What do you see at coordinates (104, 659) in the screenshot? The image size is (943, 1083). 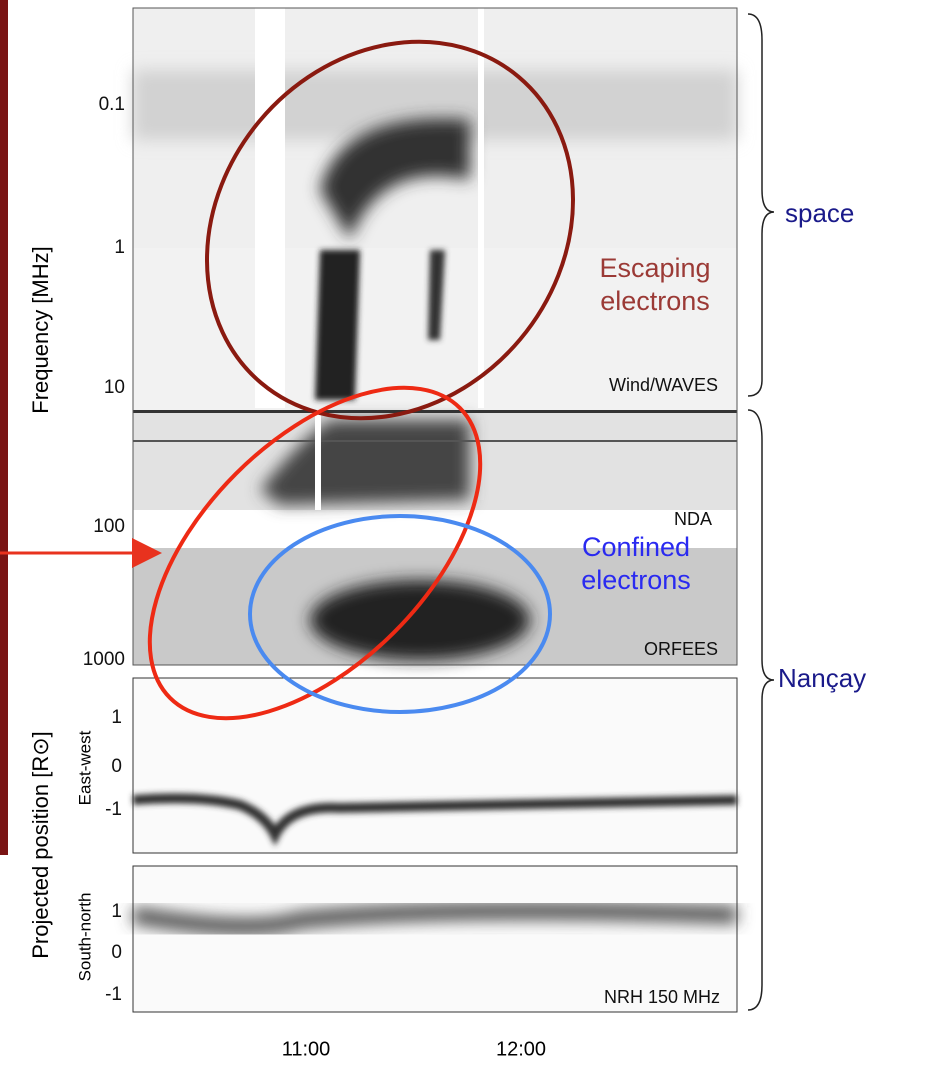 I see `tick-label: 1000` at bounding box center [104, 659].